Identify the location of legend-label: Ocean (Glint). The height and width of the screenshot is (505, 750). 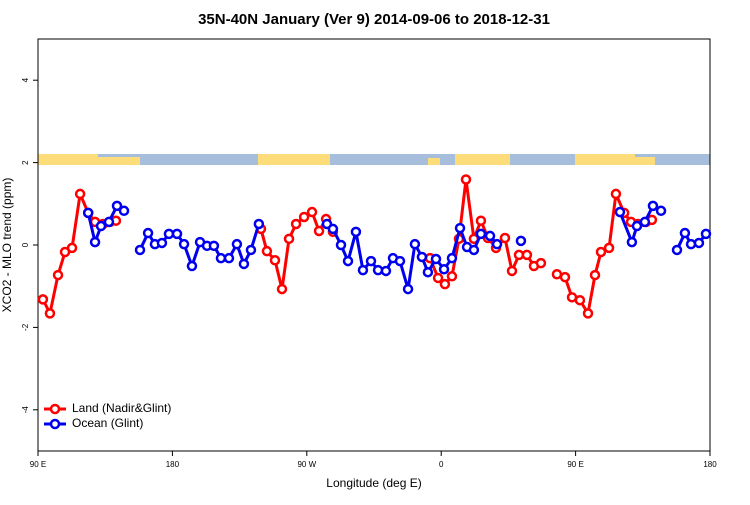
(107, 423).